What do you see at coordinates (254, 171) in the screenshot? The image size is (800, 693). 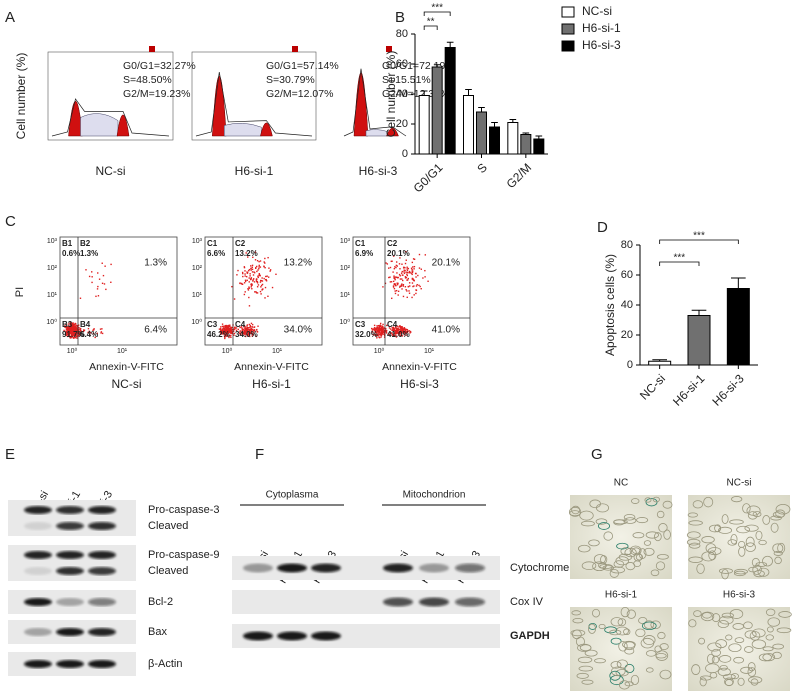 I see `sample-name: H6-si-1` at bounding box center [254, 171].